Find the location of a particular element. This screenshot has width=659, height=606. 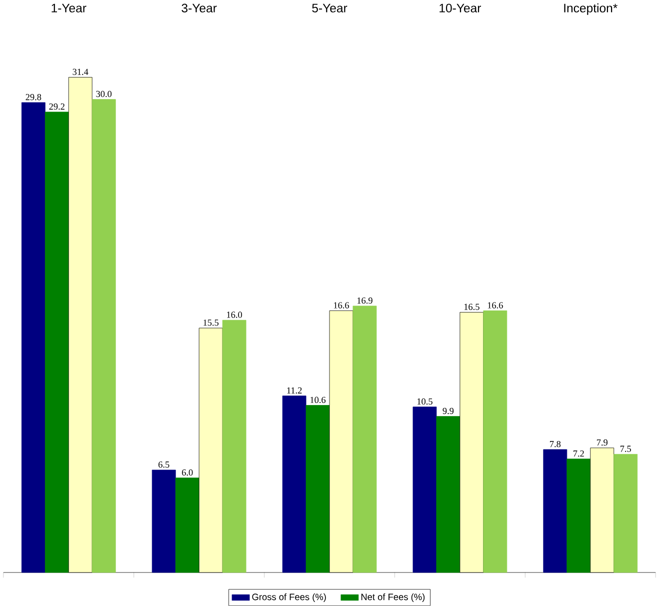

data-label: 7.9 is located at coordinates (602, 442).